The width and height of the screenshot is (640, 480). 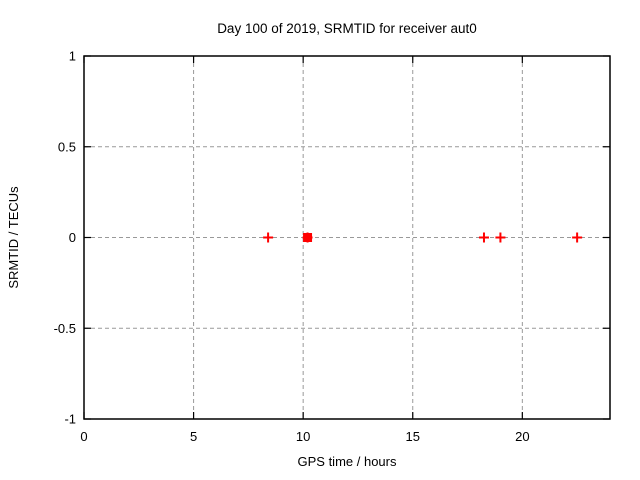 What do you see at coordinates (65, 328) in the screenshot?
I see `y-tick-label: -0.5` at bounding box center [65, 328].